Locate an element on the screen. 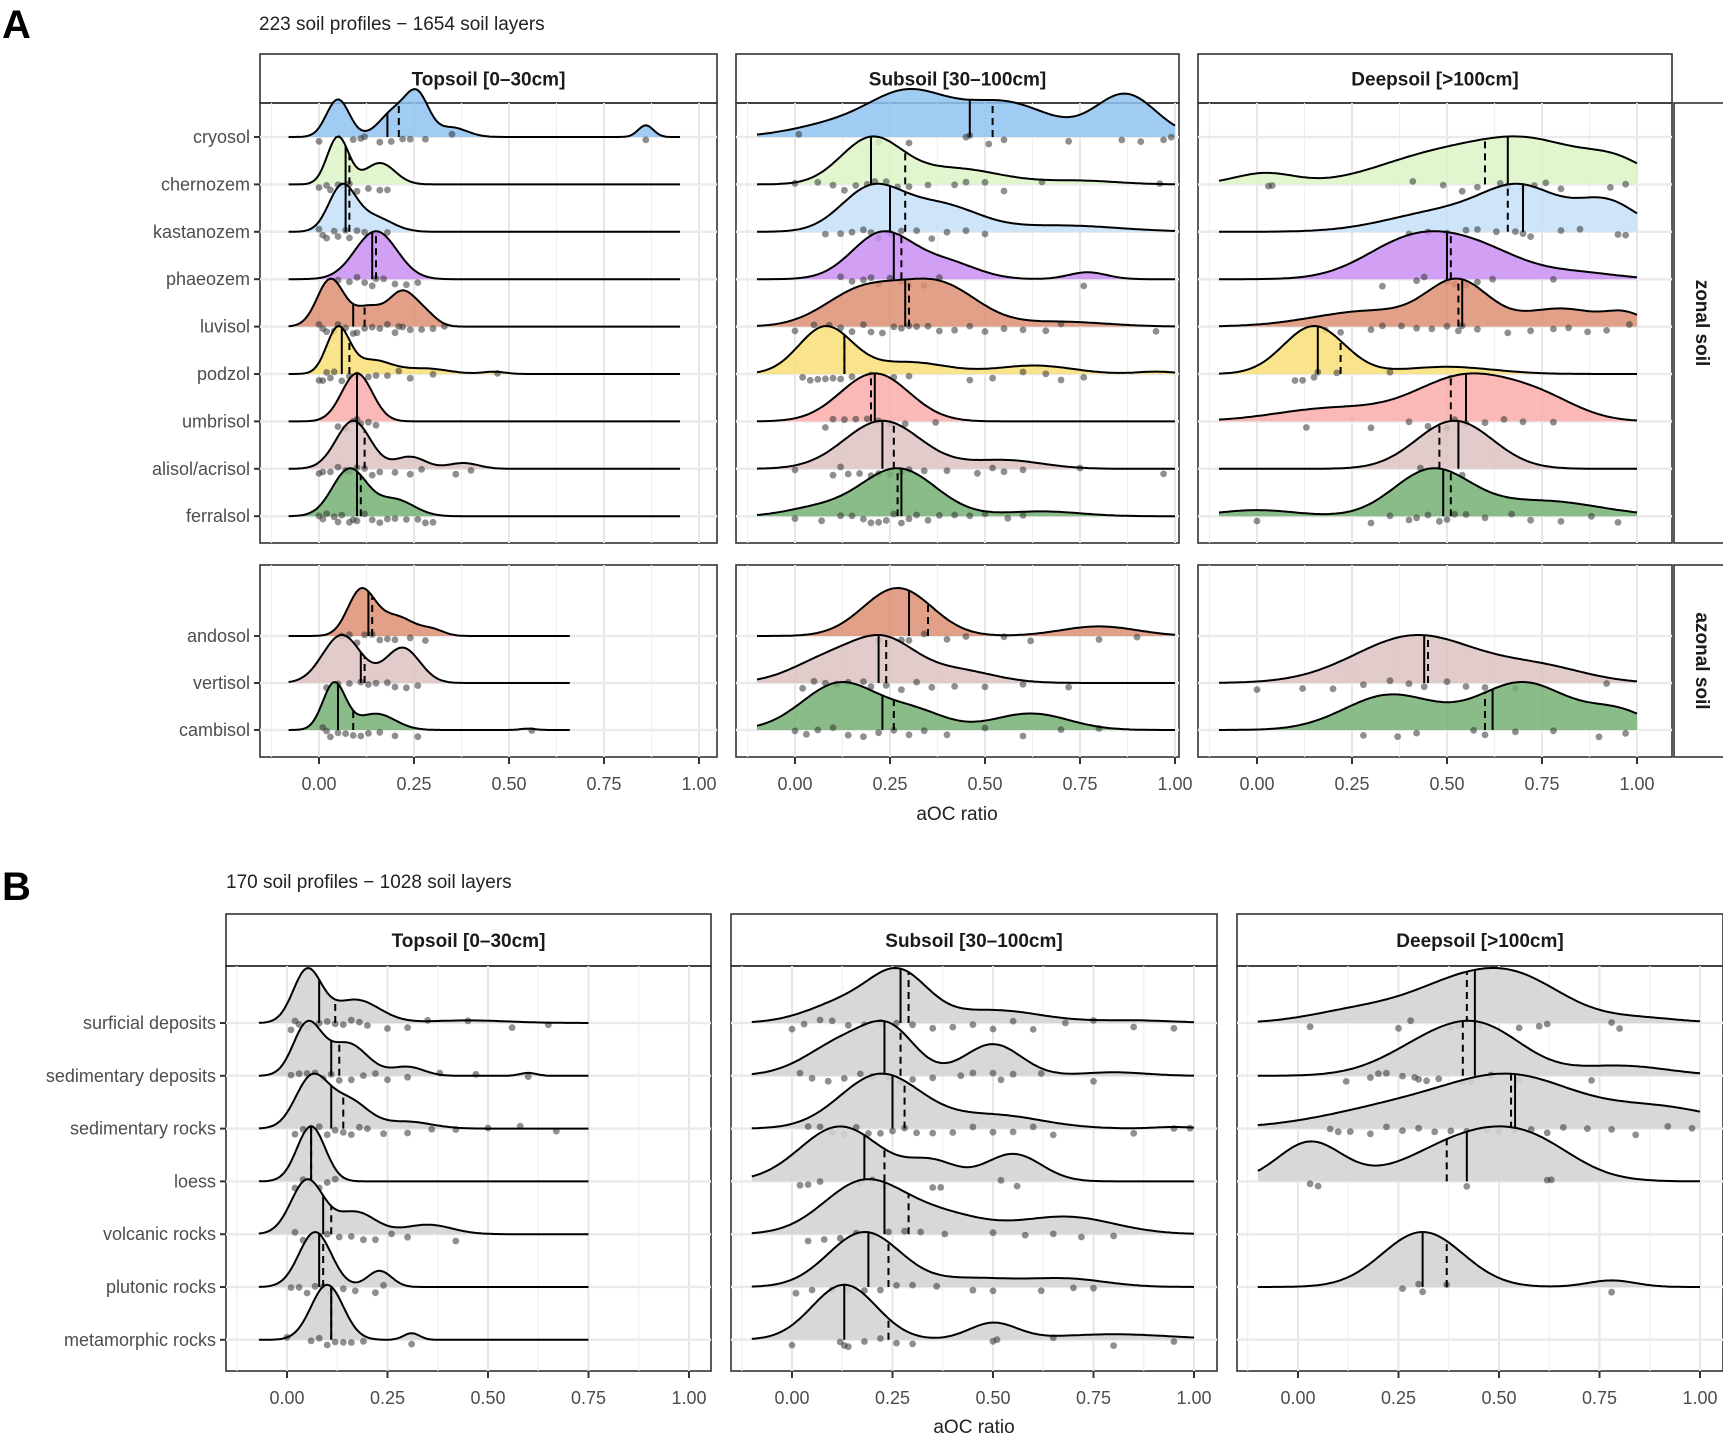 The width and height of the screenshot is (1723, 1440). x-tick-label: 0.50 is located at coordinates (1498, 1398).